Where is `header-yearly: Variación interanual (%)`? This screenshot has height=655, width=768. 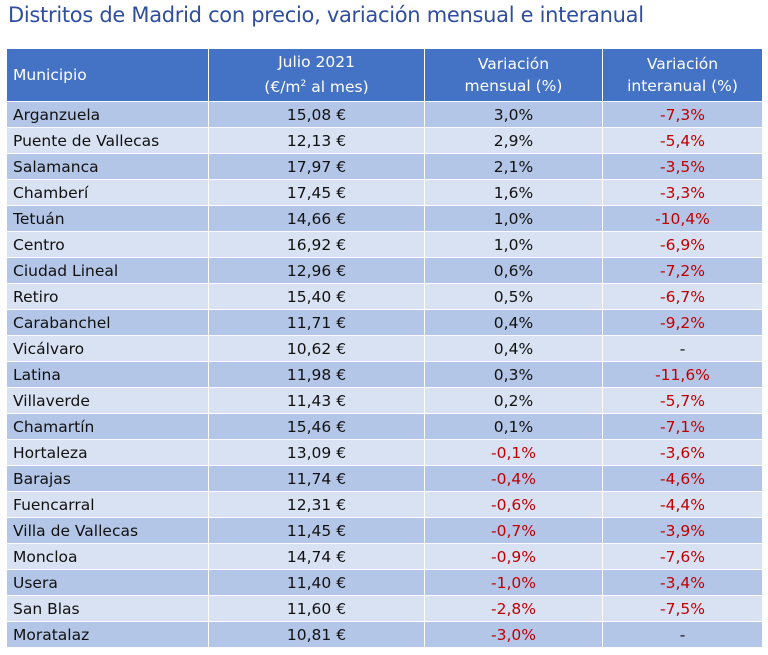 header-yearly: Variación interanual (%) is located at coordinates (682, 75).